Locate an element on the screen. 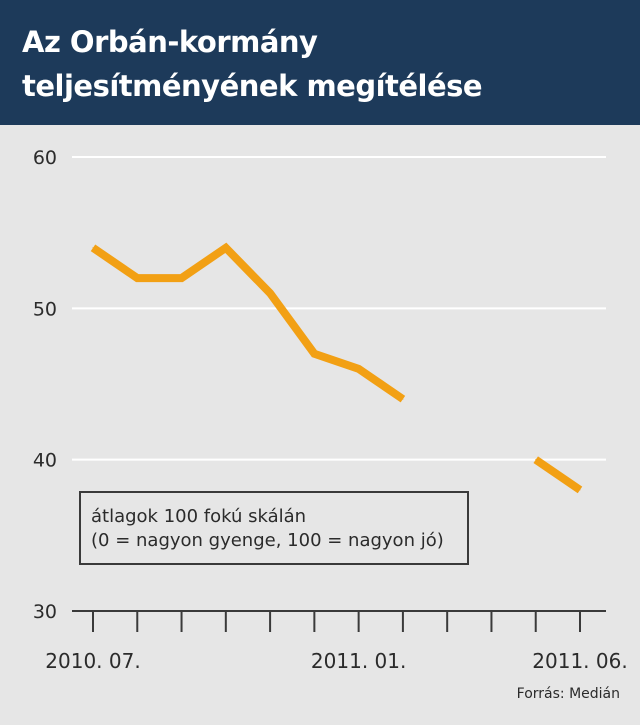 Image resolution: width=640 pixels, height=725 pixels. y-tick-label-60: 60 is located at coordinates (45, 158).